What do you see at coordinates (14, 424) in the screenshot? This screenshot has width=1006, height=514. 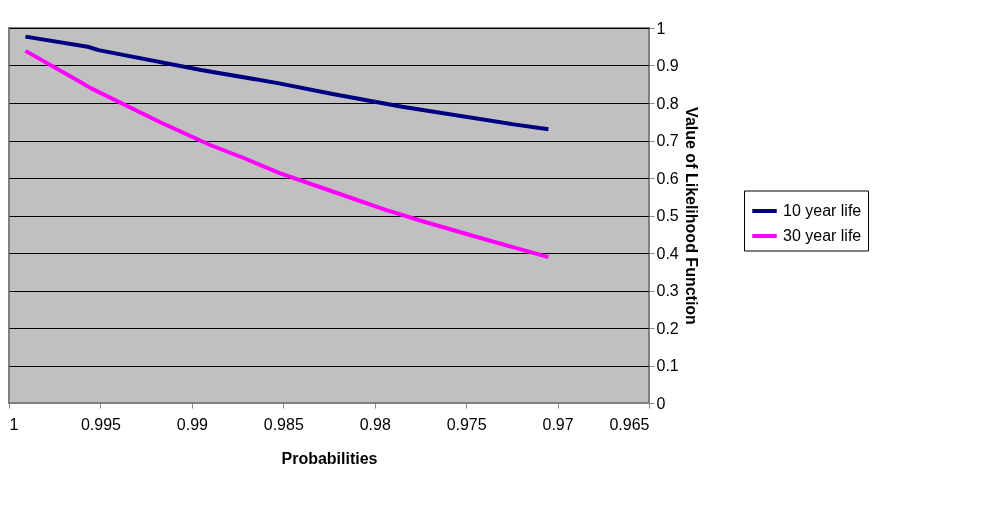 I see `x-tick-label: 1` at bounding box center [14, 424].